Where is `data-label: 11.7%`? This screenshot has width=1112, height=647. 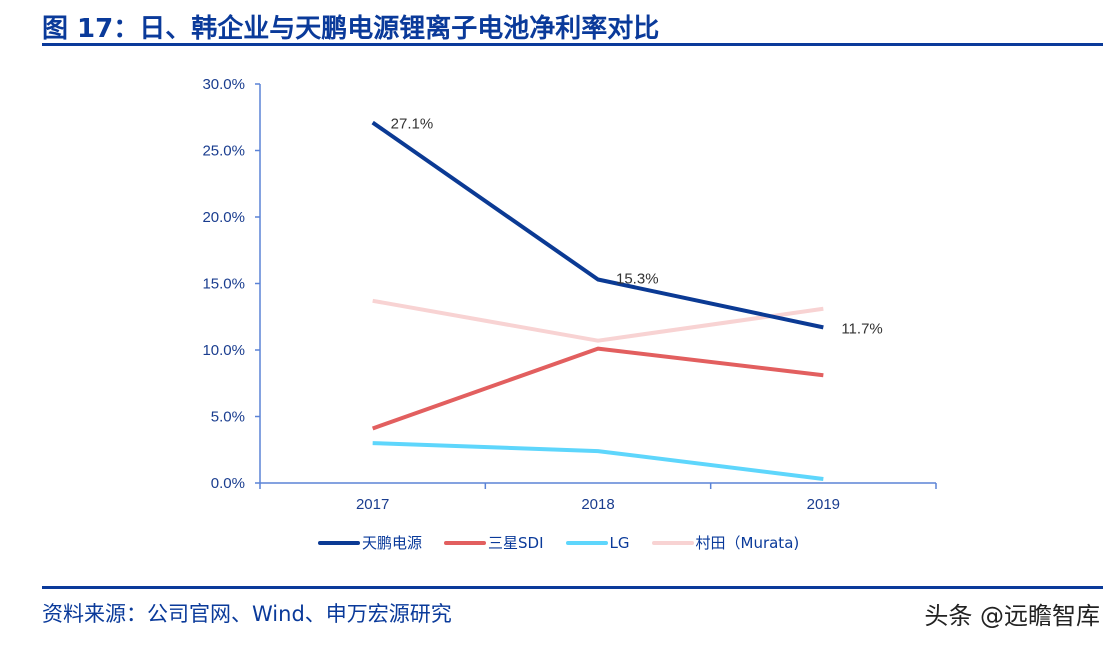 data-label: 11.7% is located at coordinates (861, 328).